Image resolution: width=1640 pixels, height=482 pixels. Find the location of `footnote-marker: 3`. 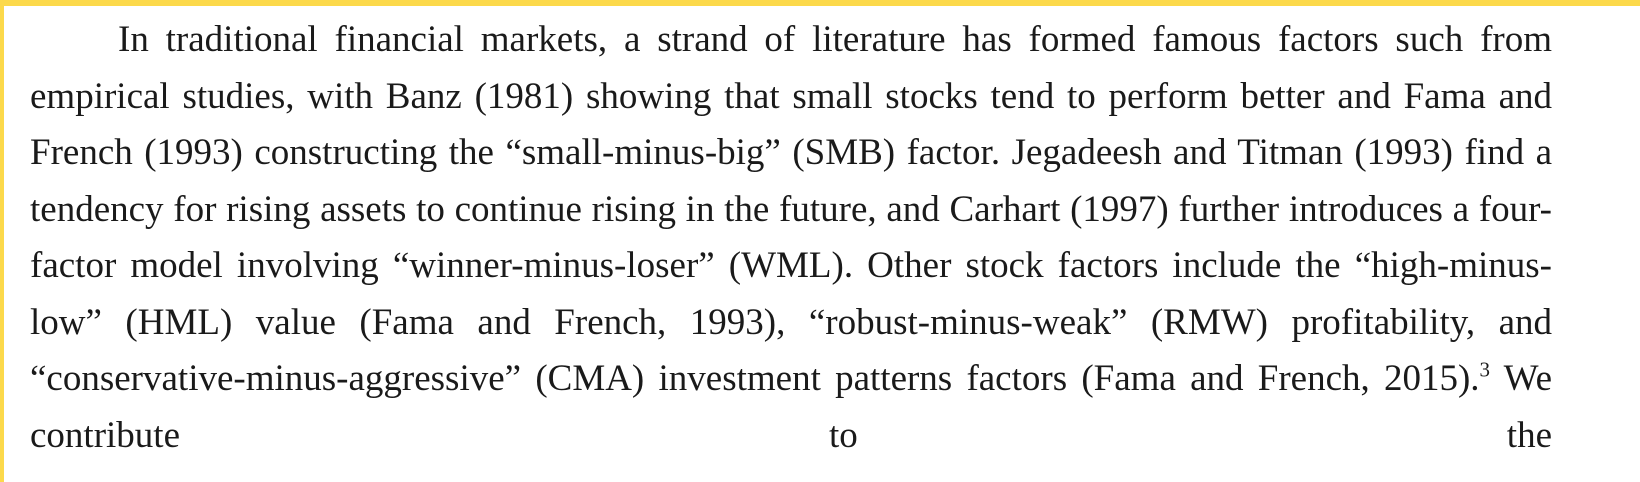

footnote-marker: 3 is located at coordinates (1485, 369).